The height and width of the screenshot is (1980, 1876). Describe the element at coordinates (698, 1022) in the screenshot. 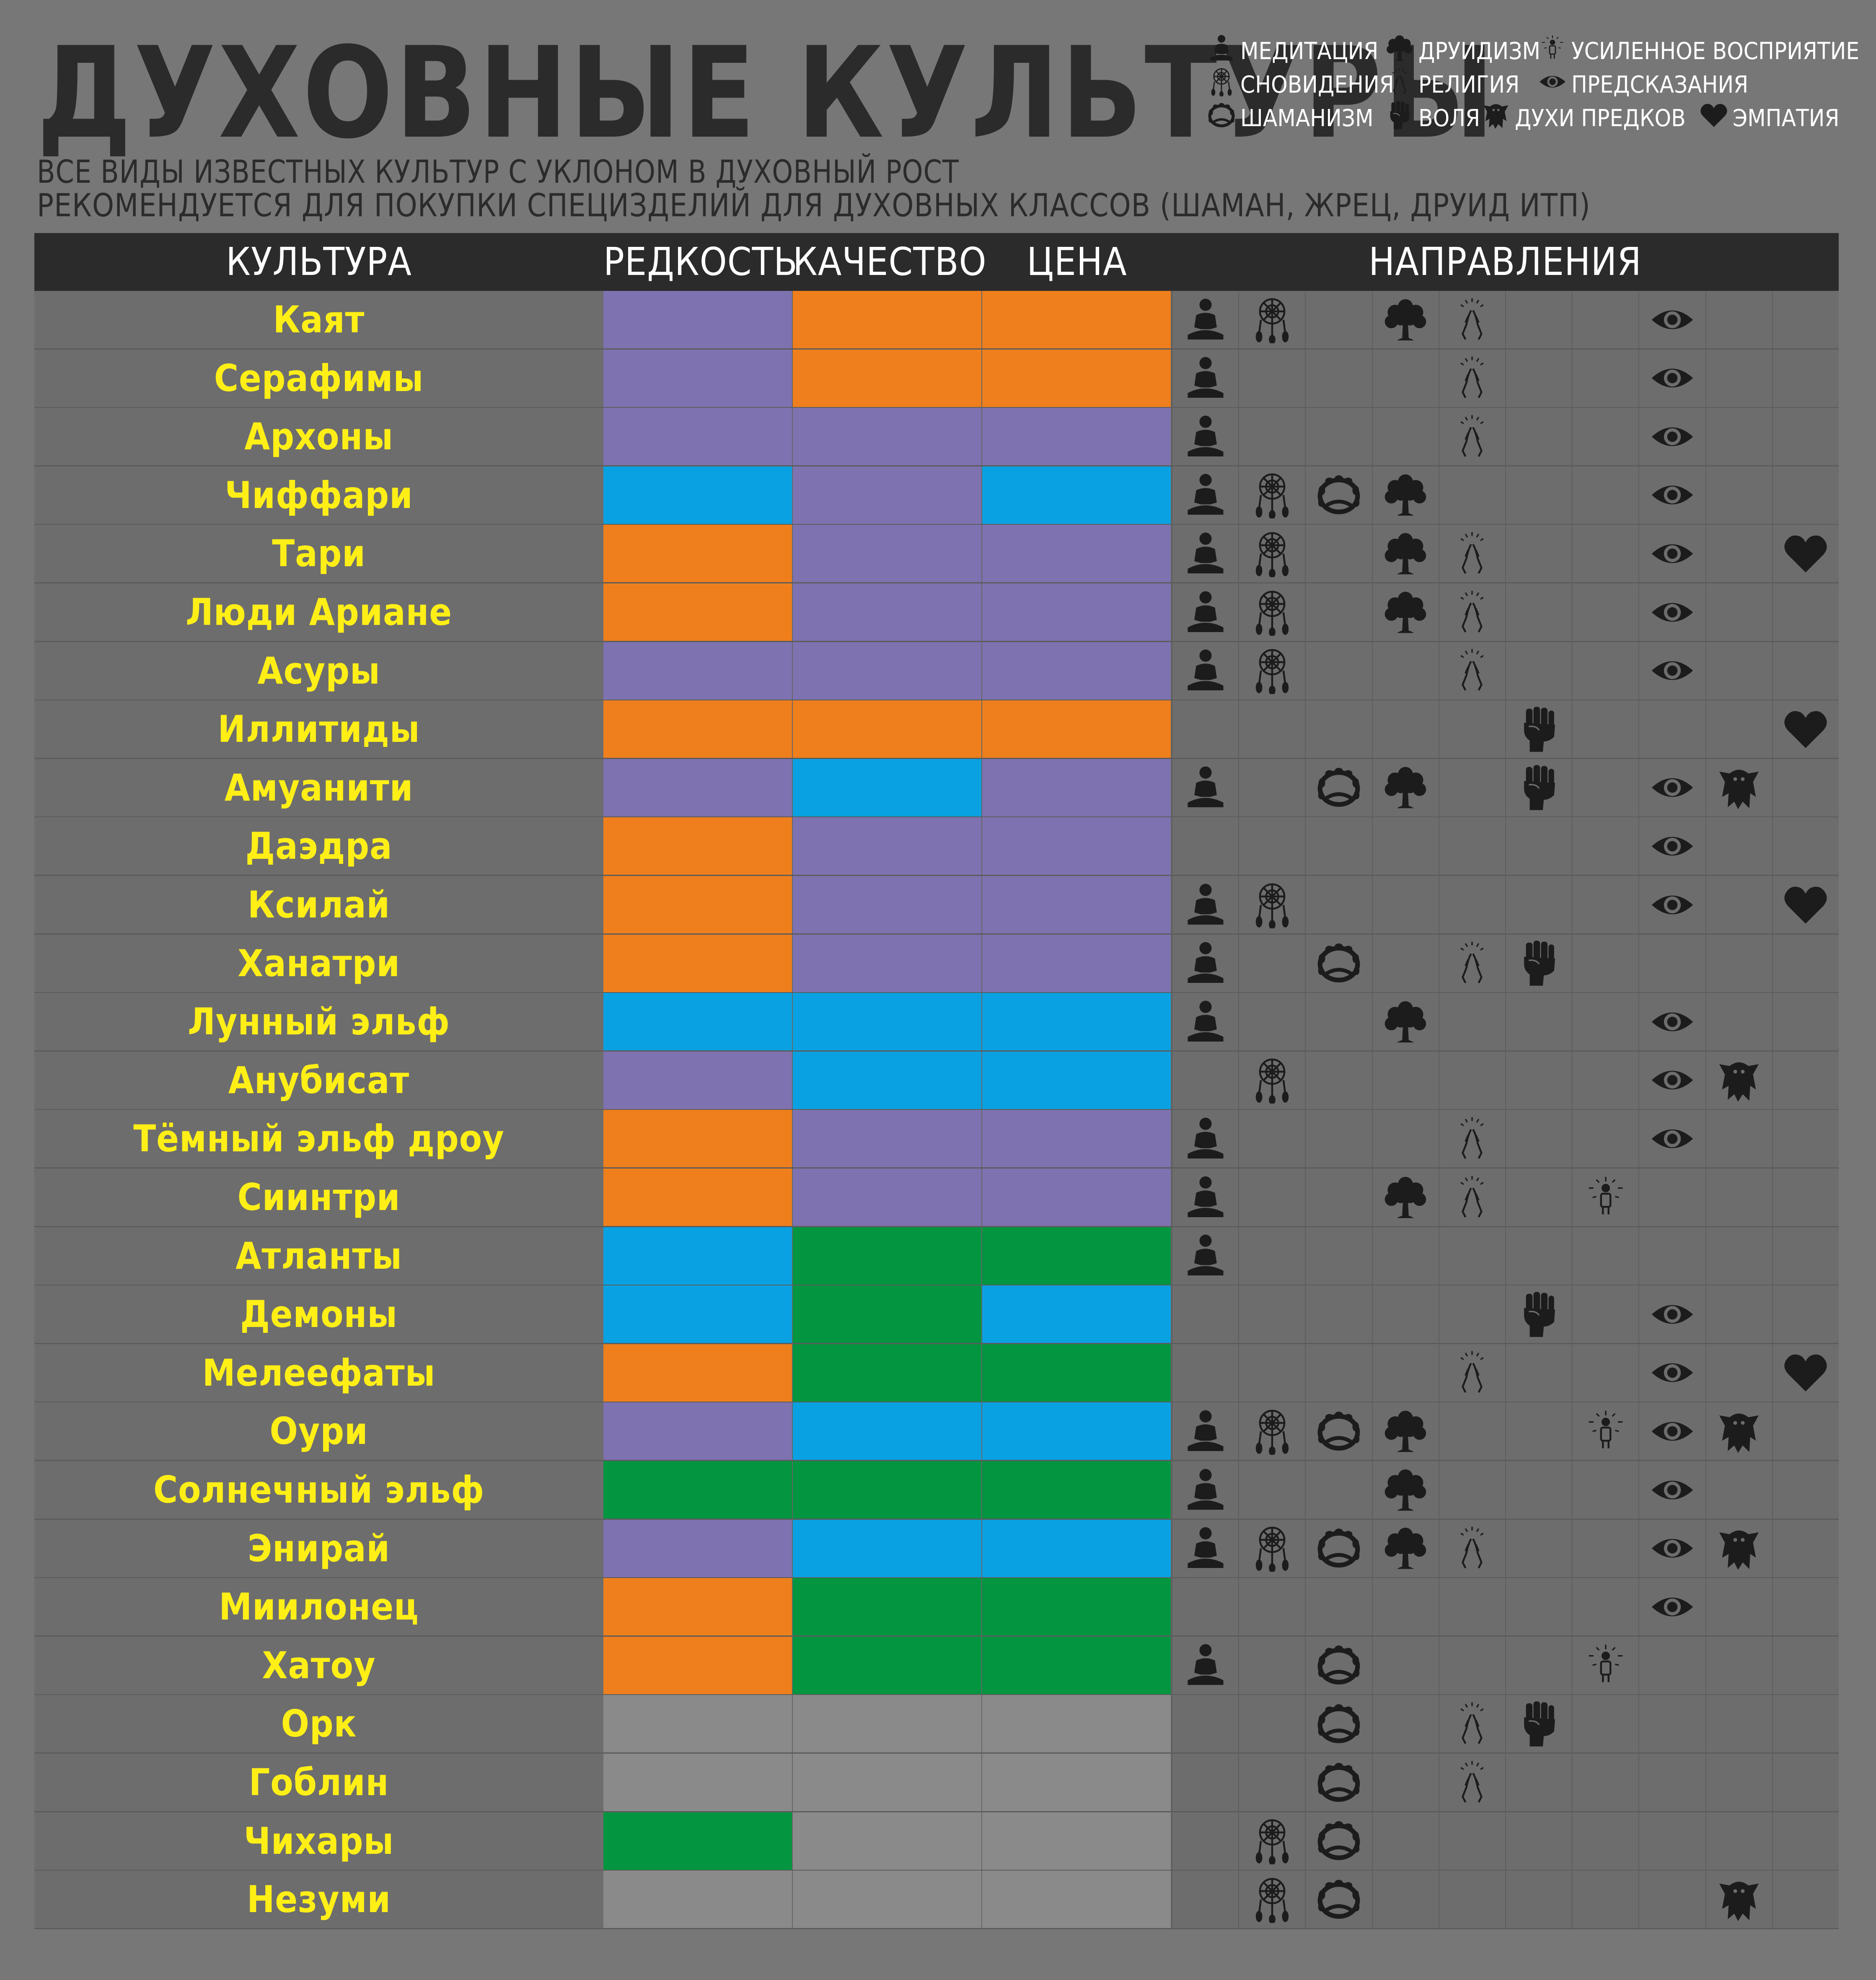

I see `rarity-swatch` at that location.